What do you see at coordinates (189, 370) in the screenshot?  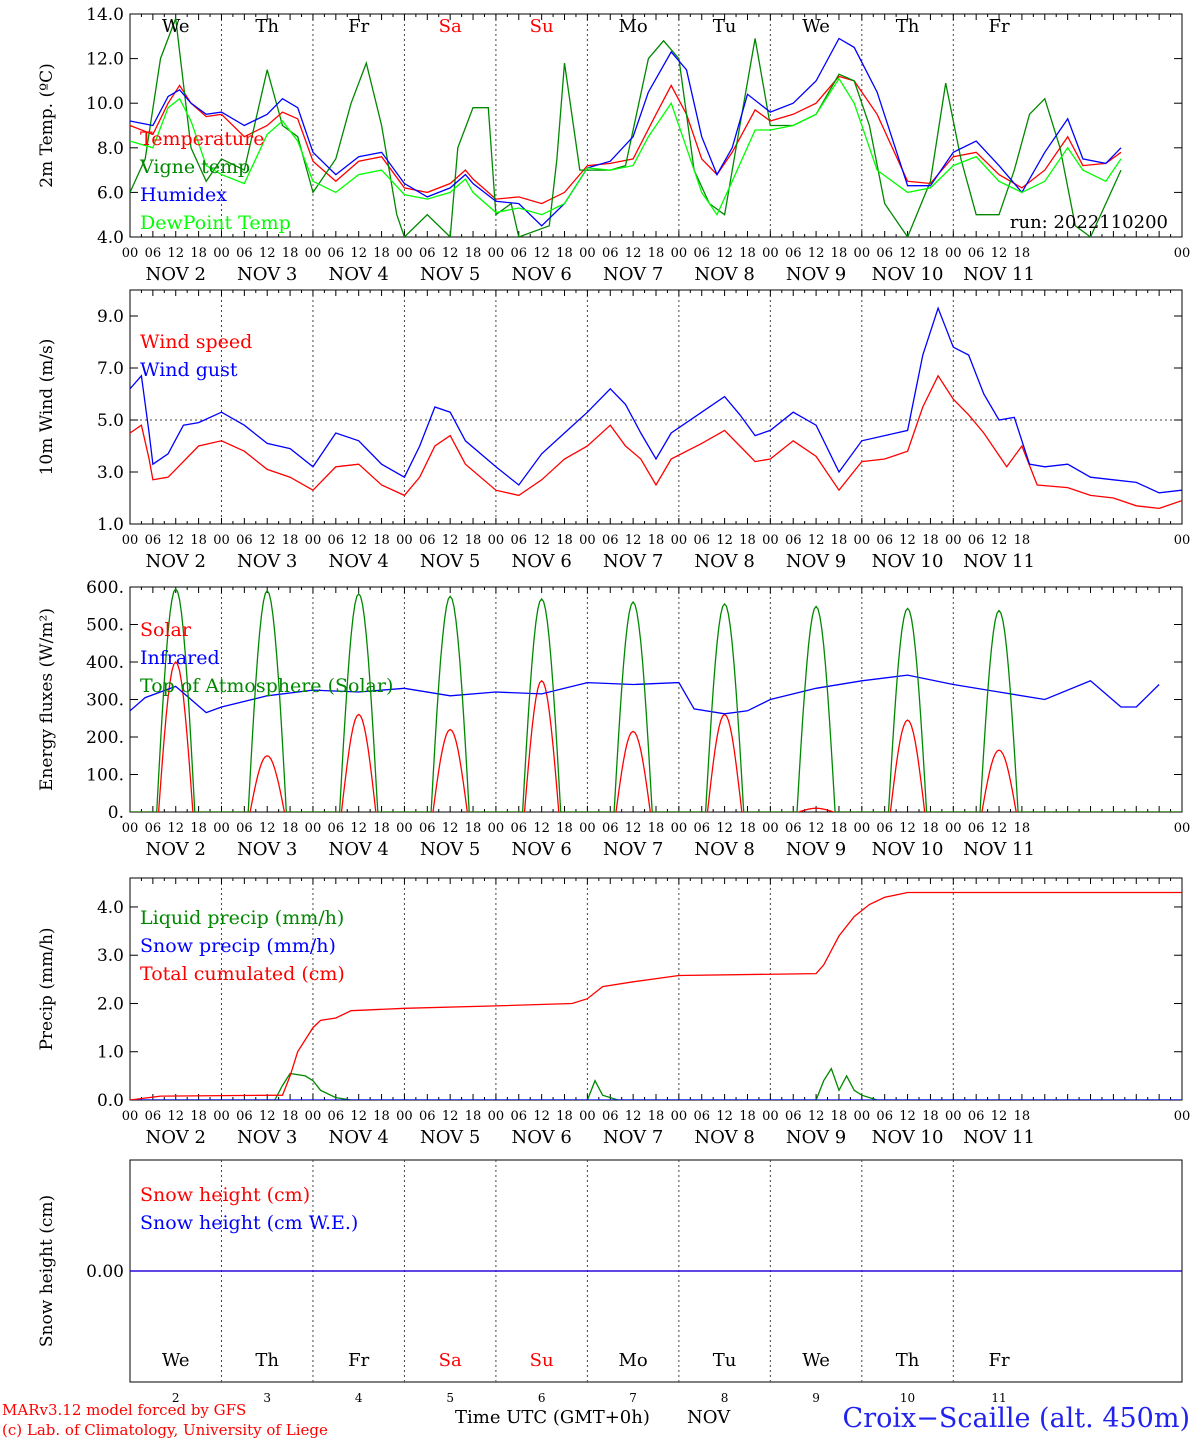 I see `legend-entry: Wind gust` at bounding box center [189, 370].